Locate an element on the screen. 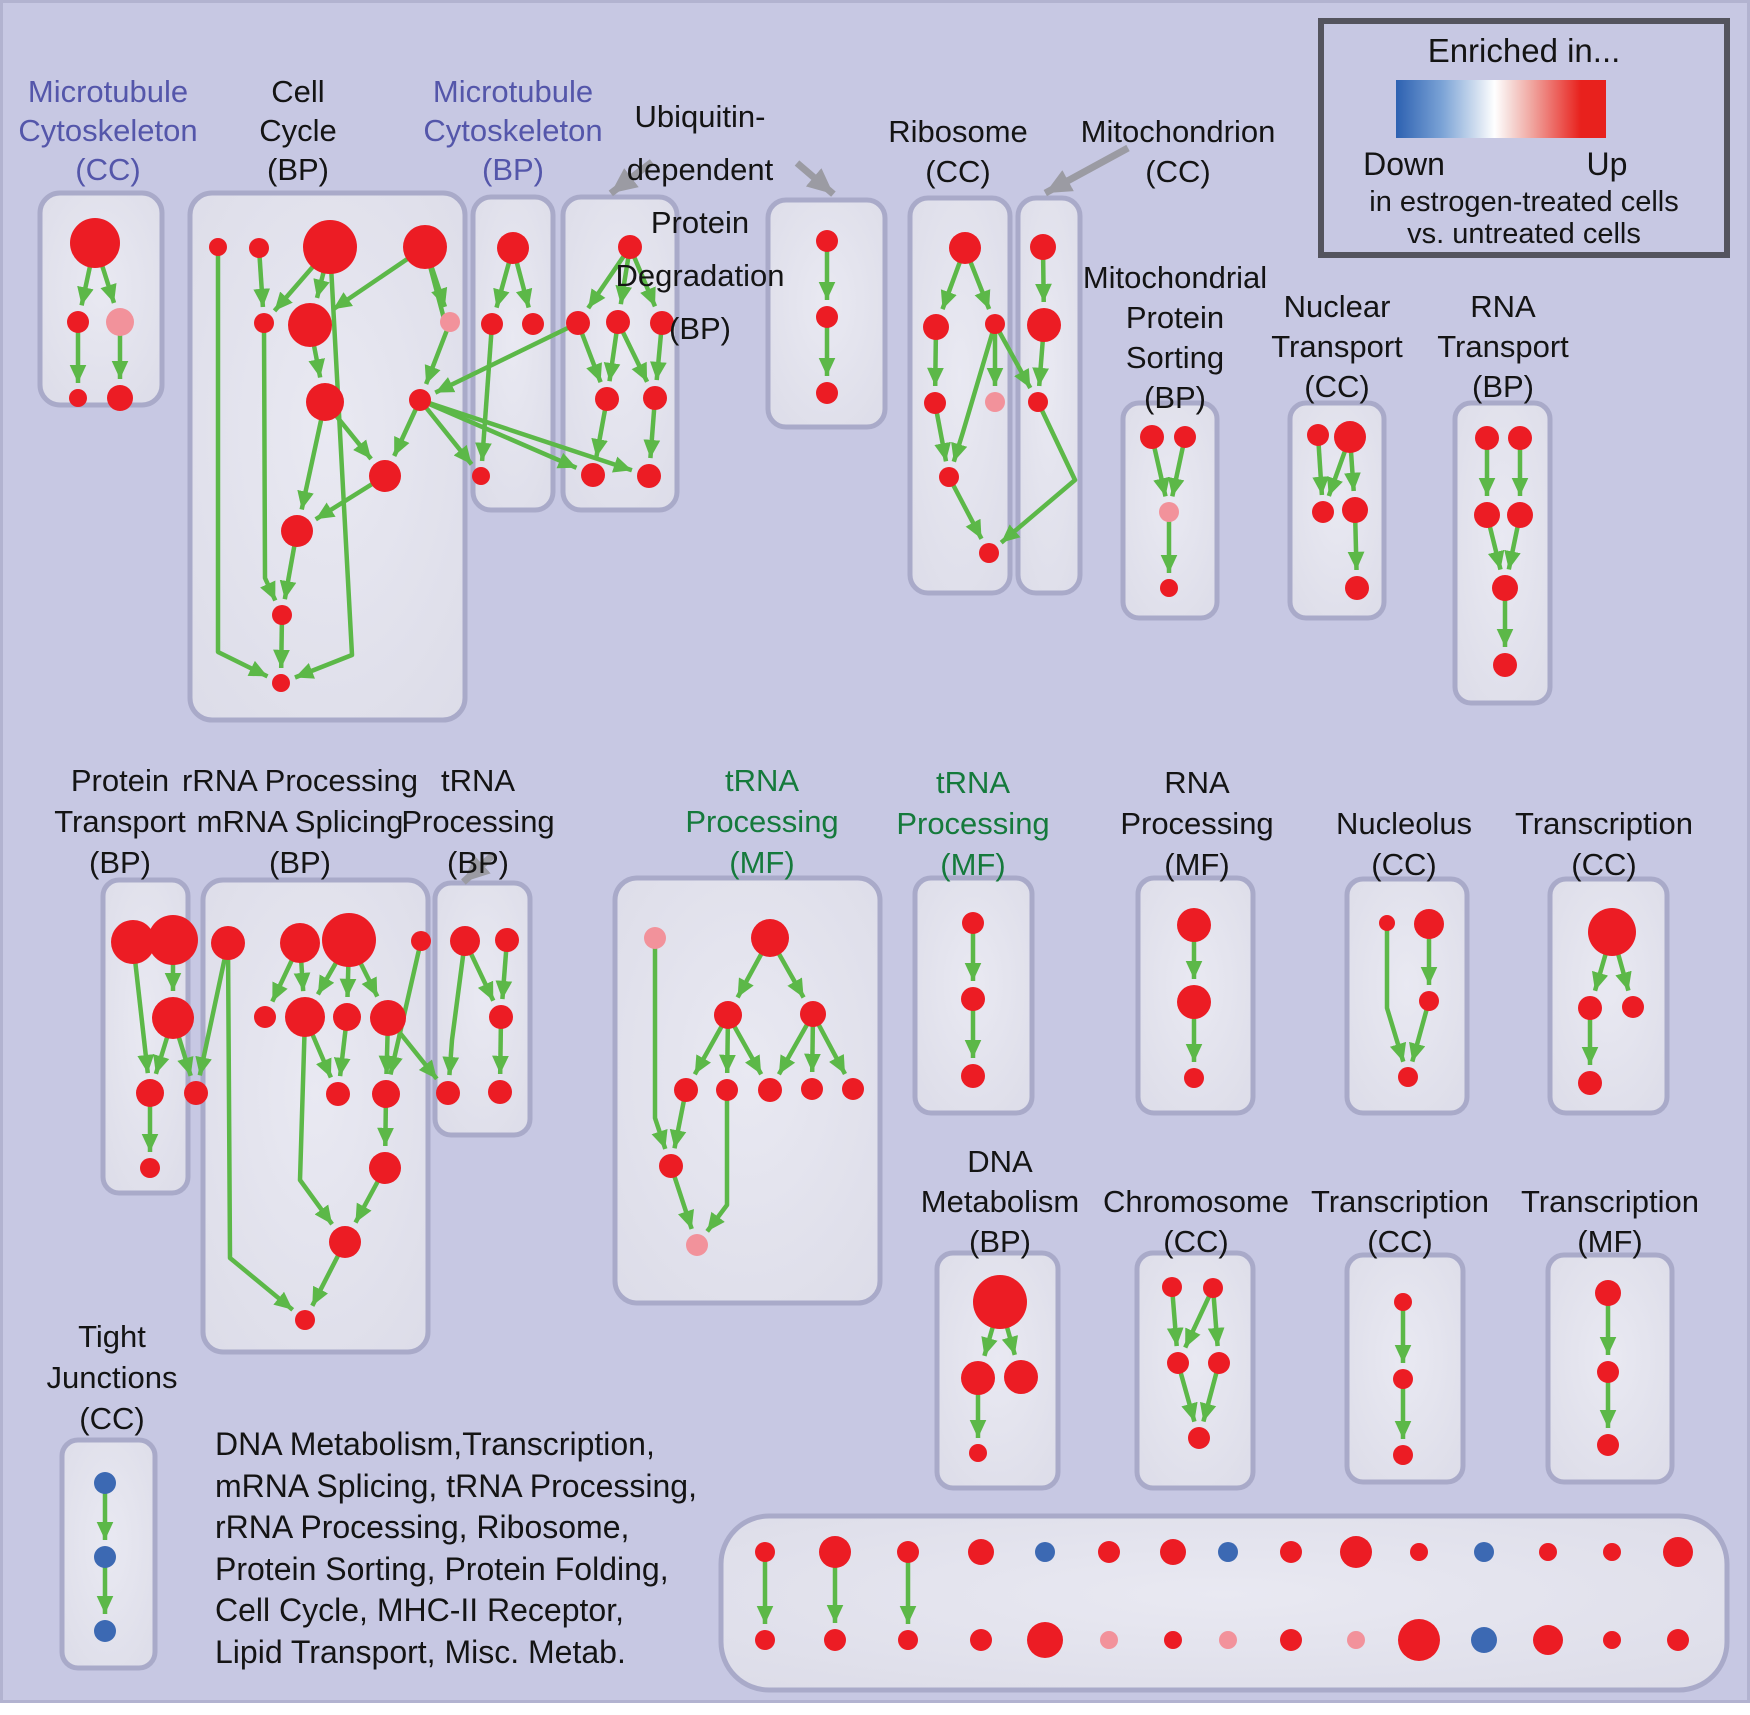 The height and width of the screenshot is (1715, 1750). cluster-label-transcription-cc-mid: Transcription (CC) is located at coordinates (1604, 844).